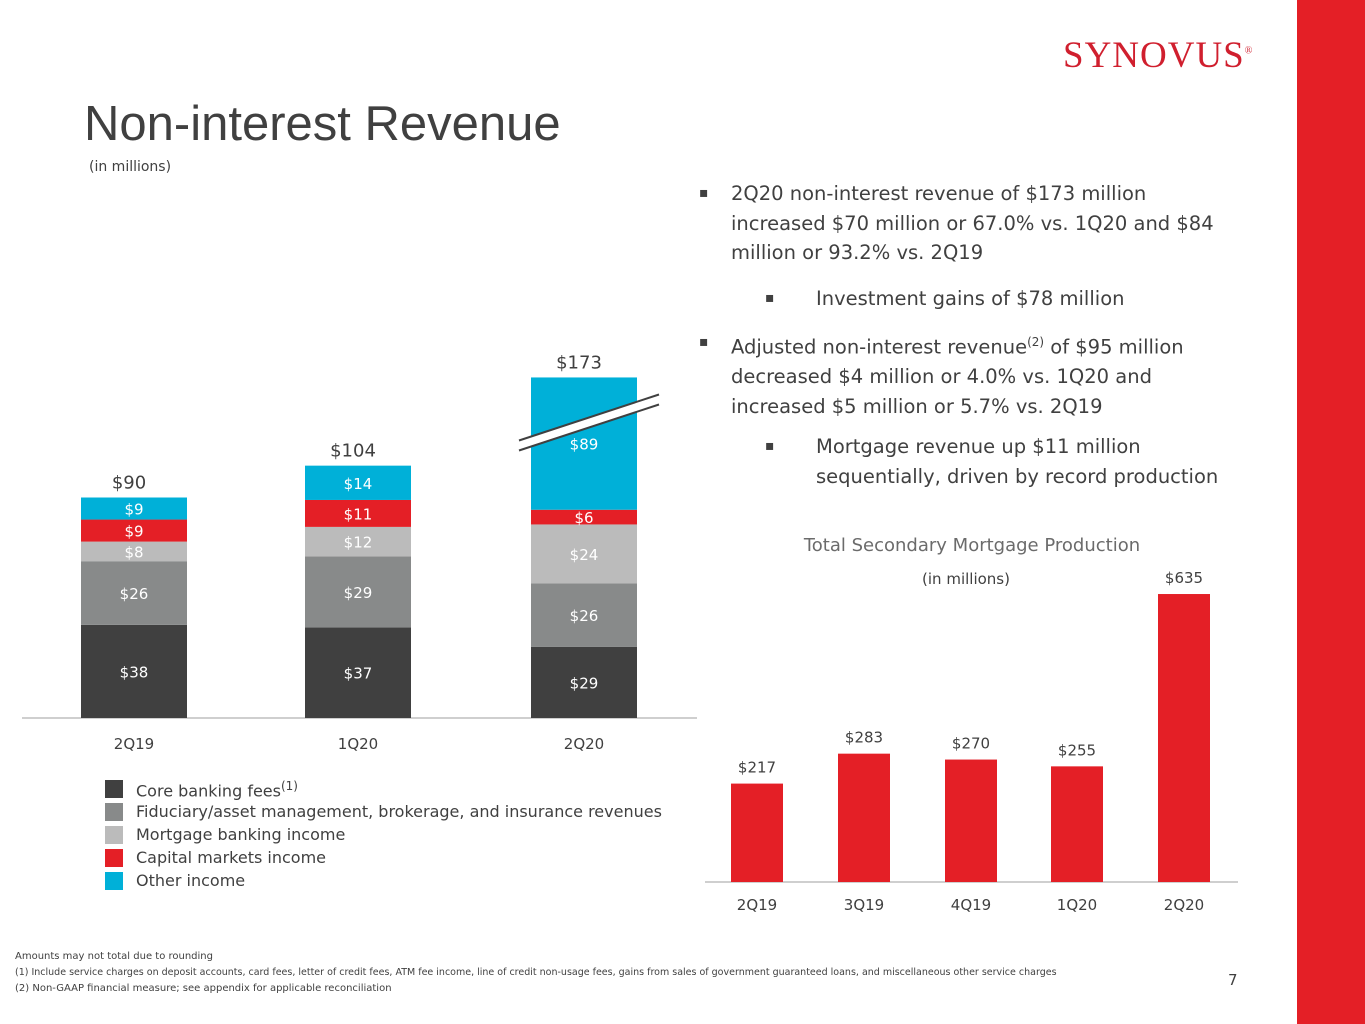 The width and height of the screenshot is (1365, 1024). Describe the element at coordinates (114, 956) in the screenshot. I see `footnote-rounding: Amounts may not total due to rounding` at that location.